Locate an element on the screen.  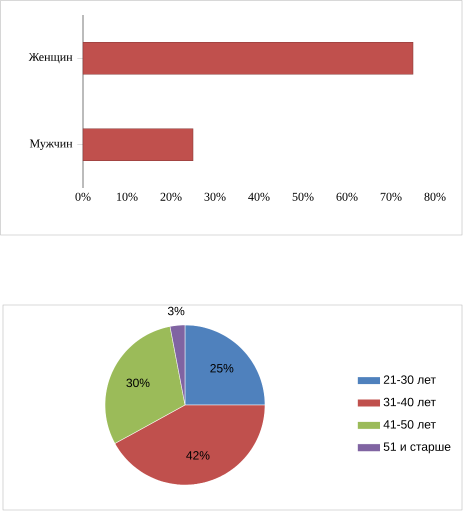
legend-label: 51 и старше is located at coordinates (417, 448).